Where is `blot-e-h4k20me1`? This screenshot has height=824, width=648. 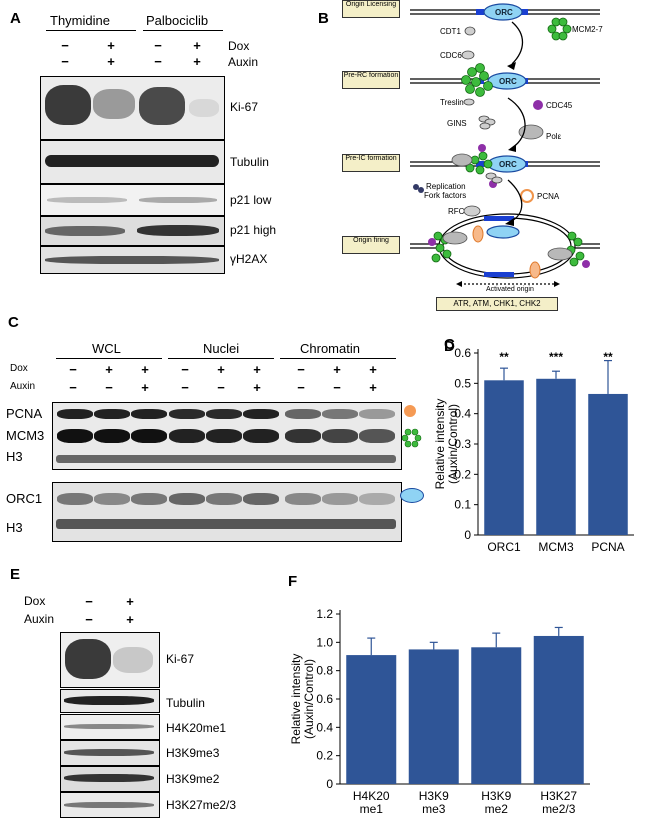 blot-e-h4k20me1 is located at coordinates (110, 727).